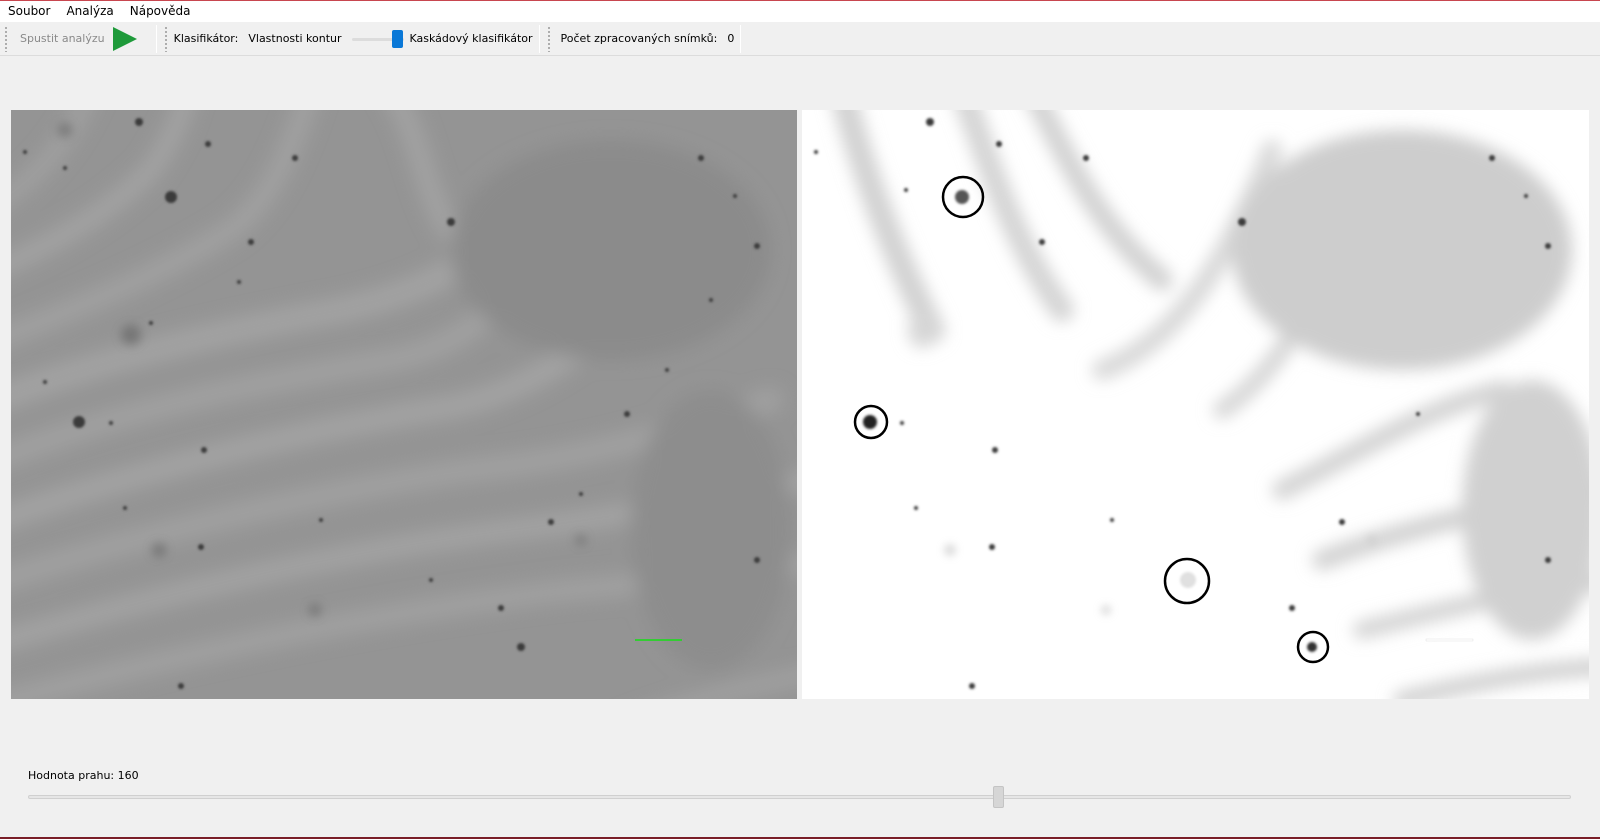 This screenshot has height=839, width=1600. I want to click on classifier-toggle-switch, so click(377, 39).